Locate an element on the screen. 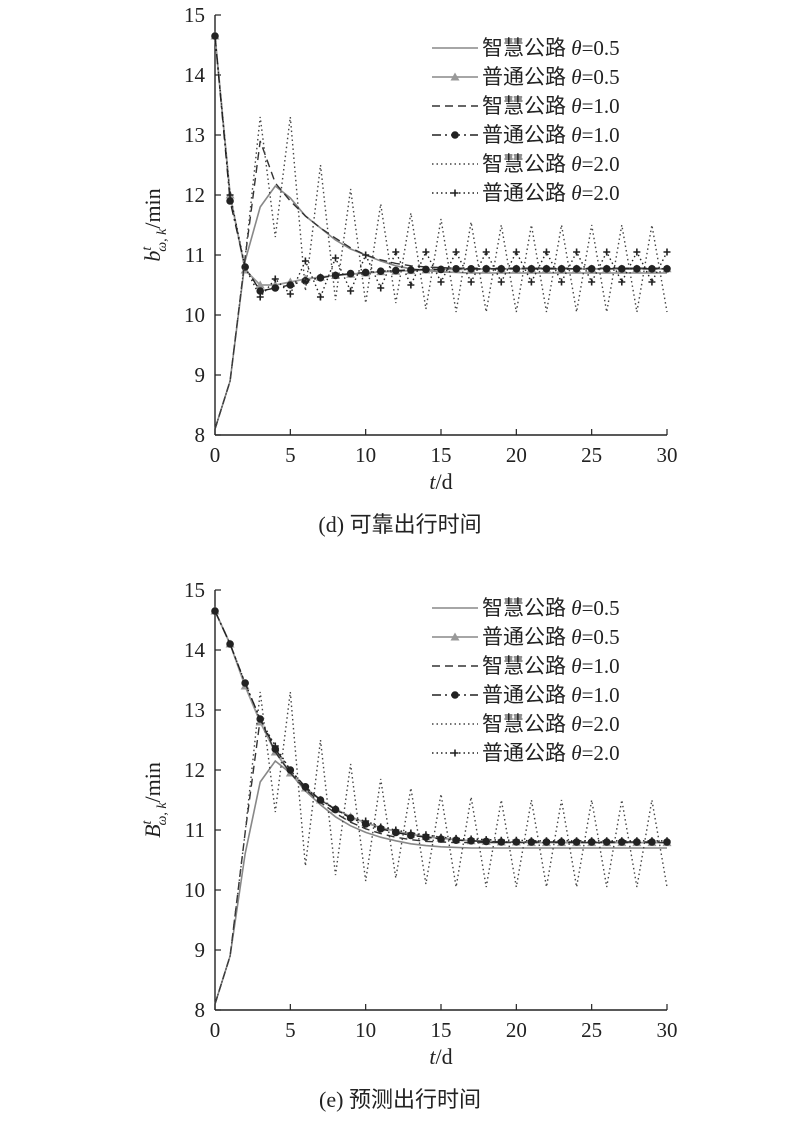 Image resolution: width=800 pixels, height=1125 pixels. x-tick-label: 15 is located at coordinates (441, 1030).